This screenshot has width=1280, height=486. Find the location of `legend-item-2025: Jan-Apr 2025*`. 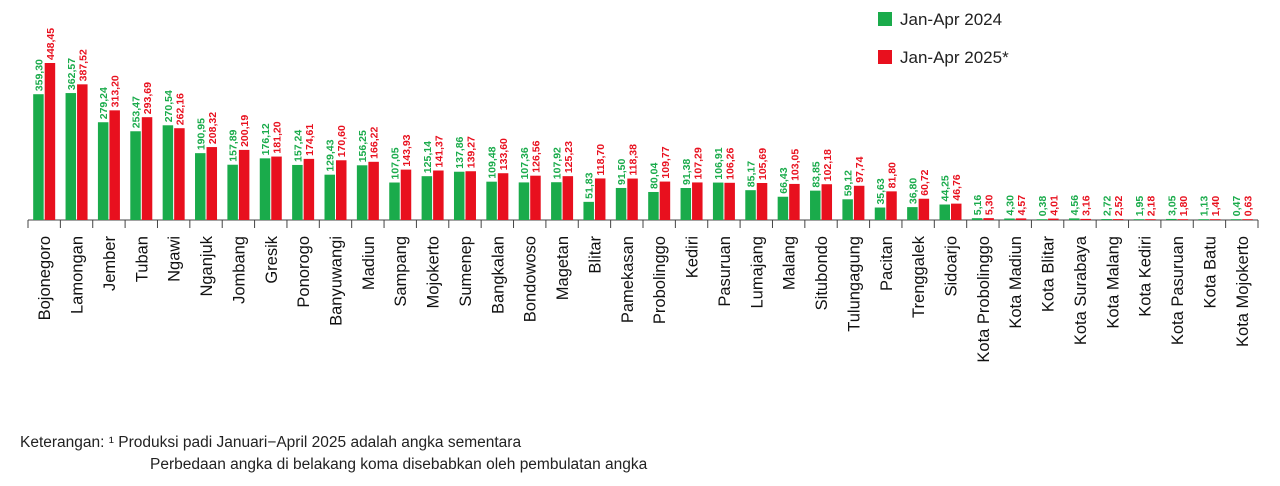

legend-item-2025: Jan-Apr 2025* is located at coordinates (943, 58).